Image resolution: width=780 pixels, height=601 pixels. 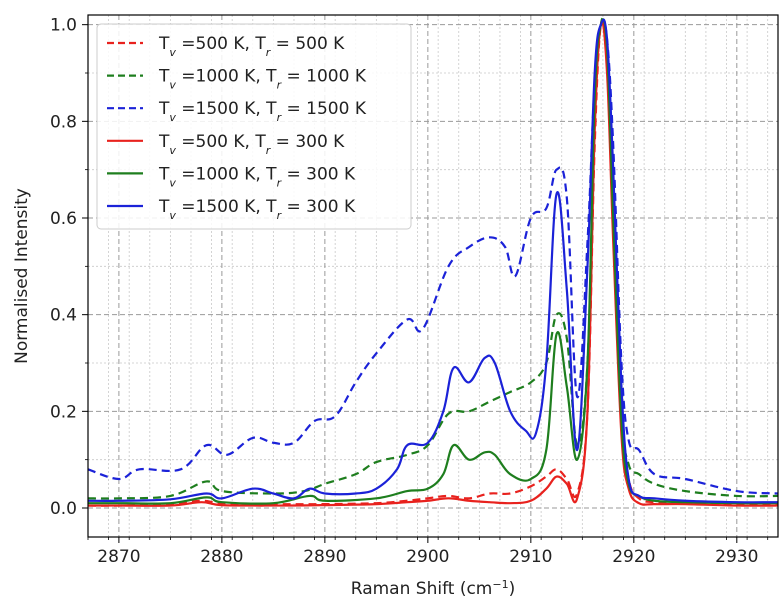 I want to click on x-tick-label: 2900, so click(x=427, y=557).